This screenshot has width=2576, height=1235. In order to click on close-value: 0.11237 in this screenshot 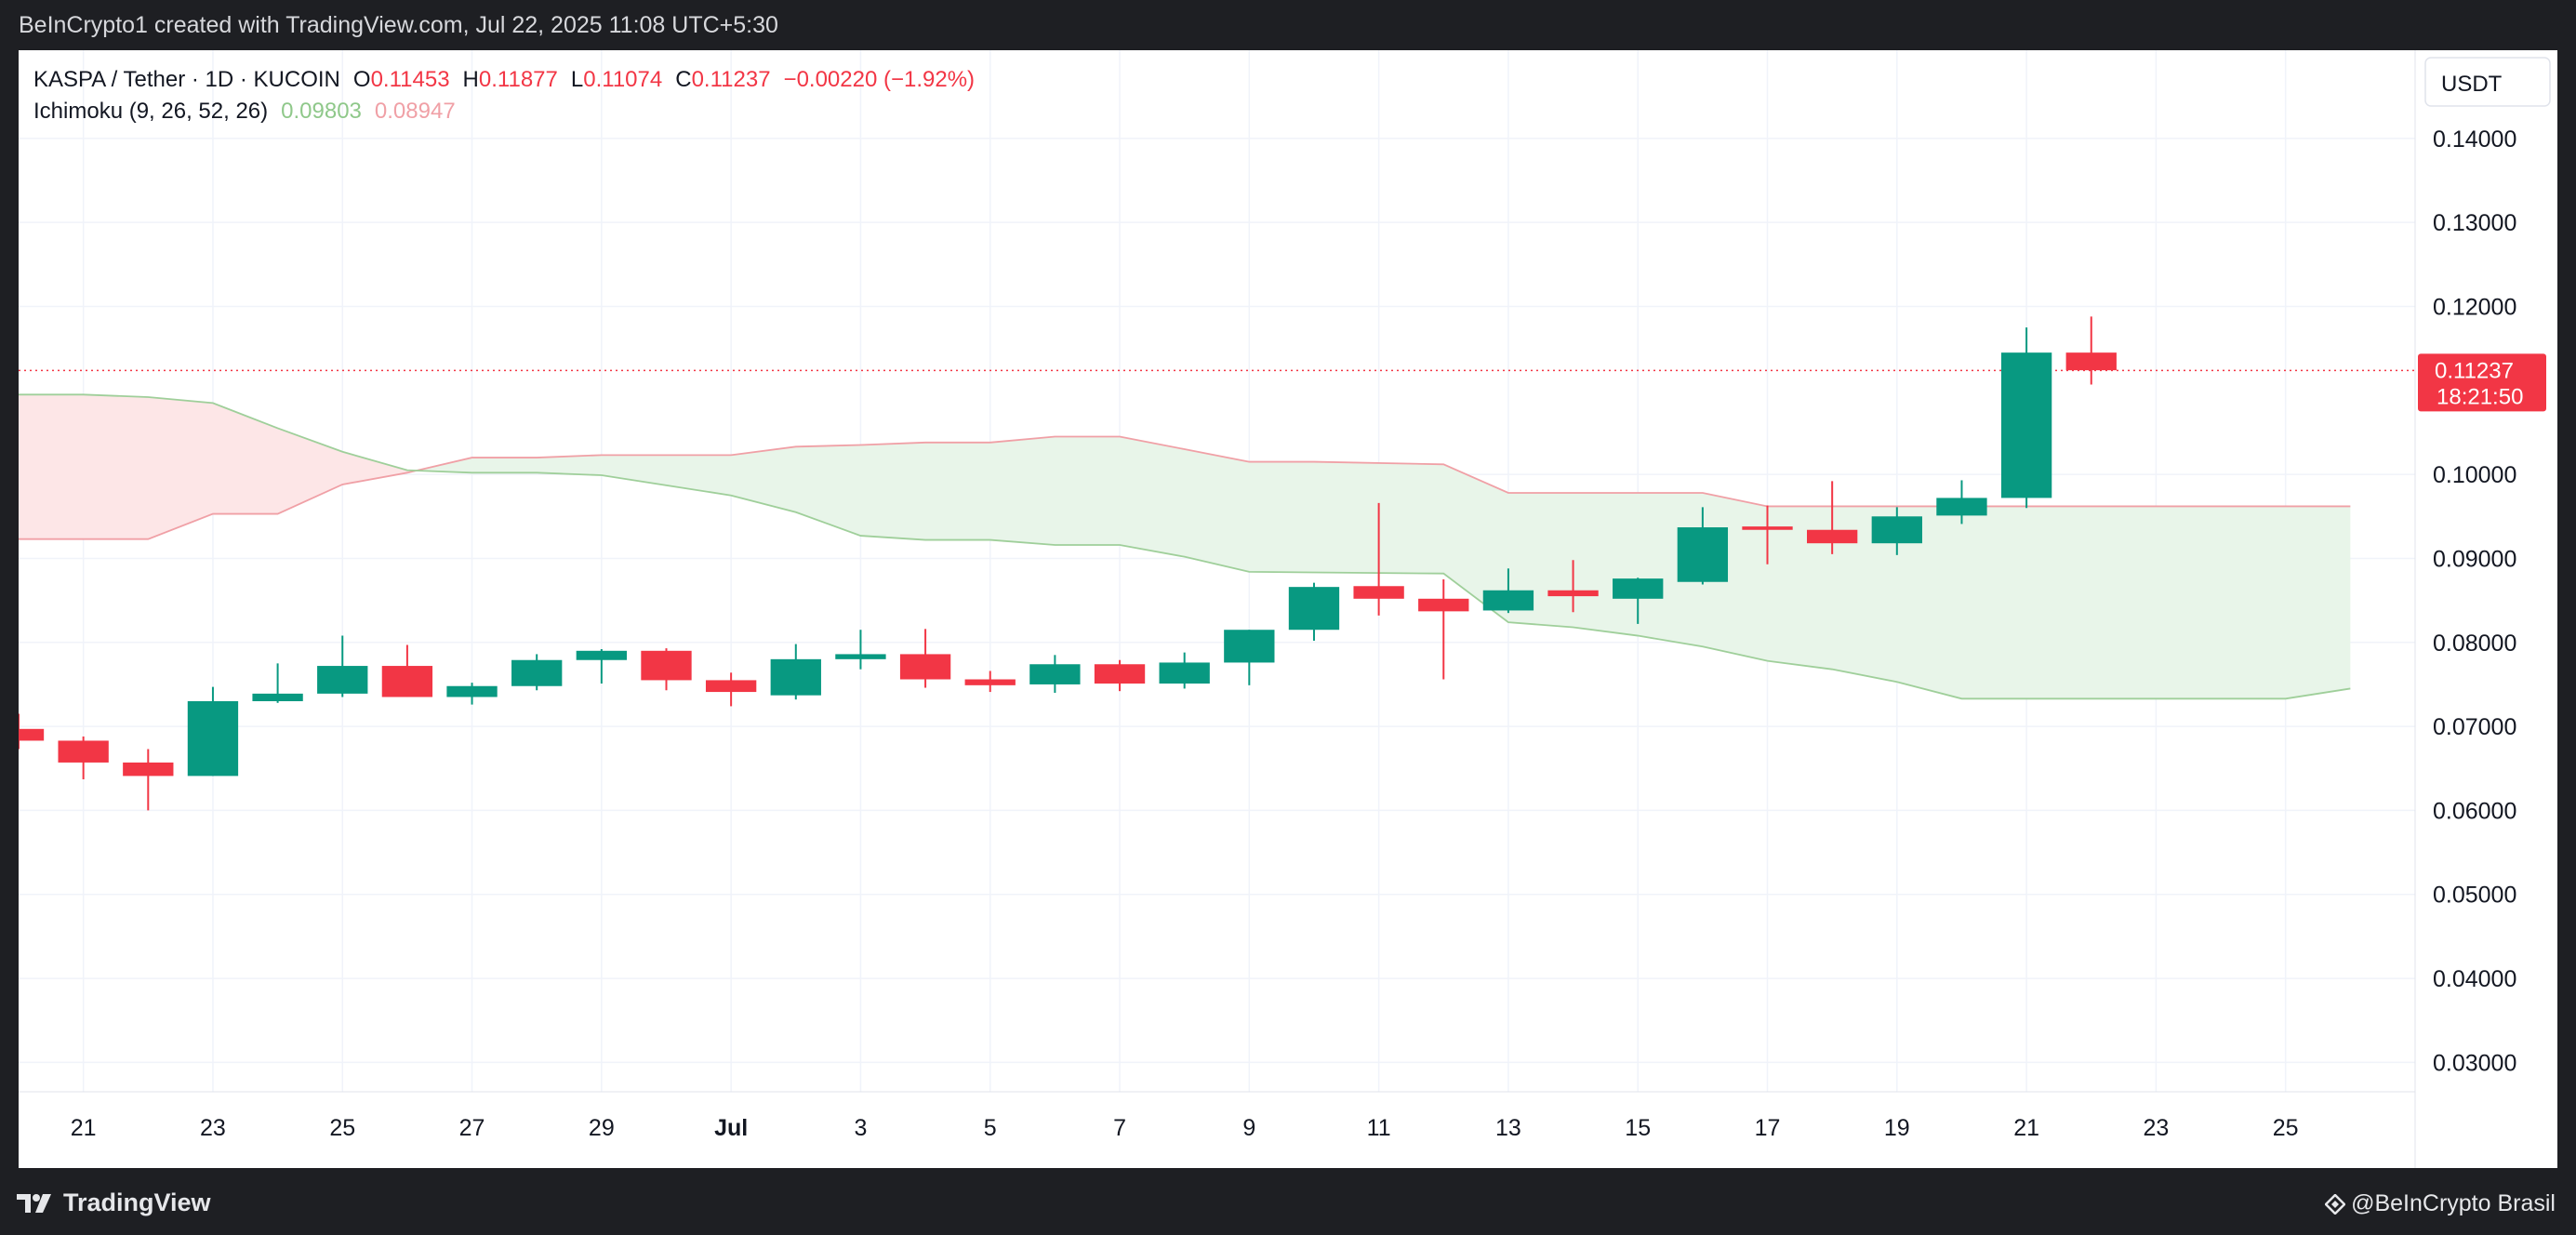, I will do `click(731, 79)`.